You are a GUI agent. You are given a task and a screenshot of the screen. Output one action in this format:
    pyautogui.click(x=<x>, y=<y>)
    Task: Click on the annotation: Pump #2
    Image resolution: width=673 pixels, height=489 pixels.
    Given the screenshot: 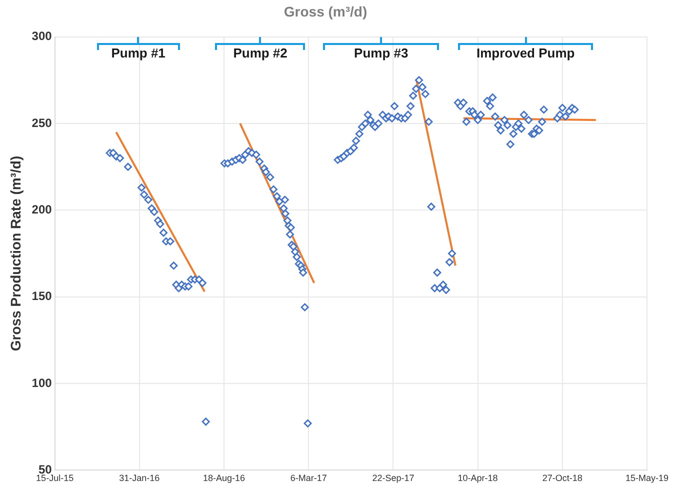 What is the action you would take?
    pyautogui.click(x=260, y=52)
    